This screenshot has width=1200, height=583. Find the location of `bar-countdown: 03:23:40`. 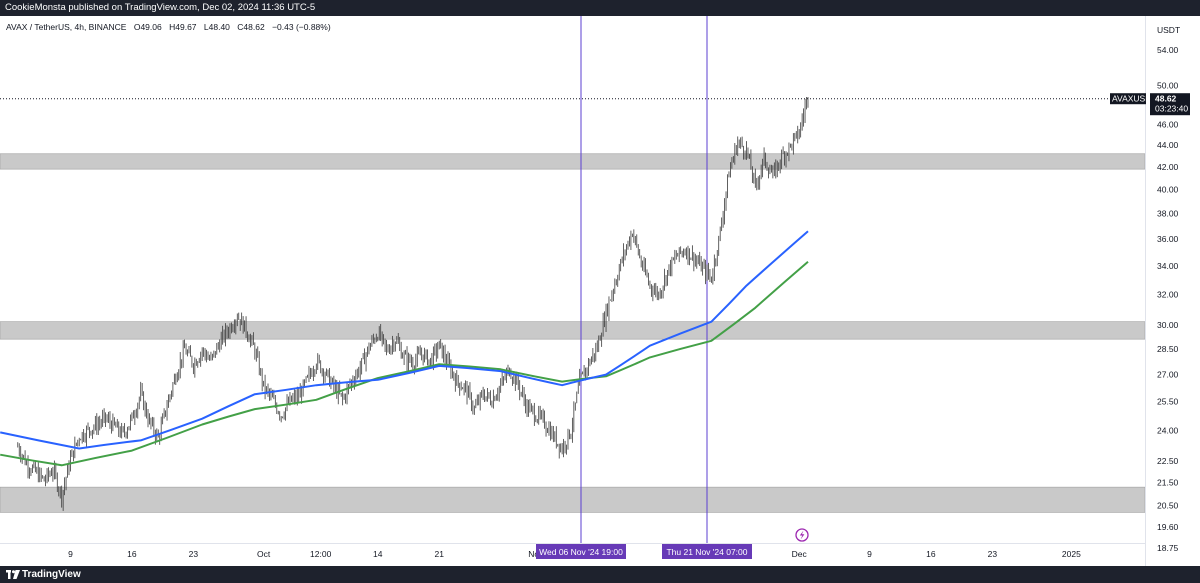

bar-countdown: 03:23:40 is located at coordinates (1171, 109).